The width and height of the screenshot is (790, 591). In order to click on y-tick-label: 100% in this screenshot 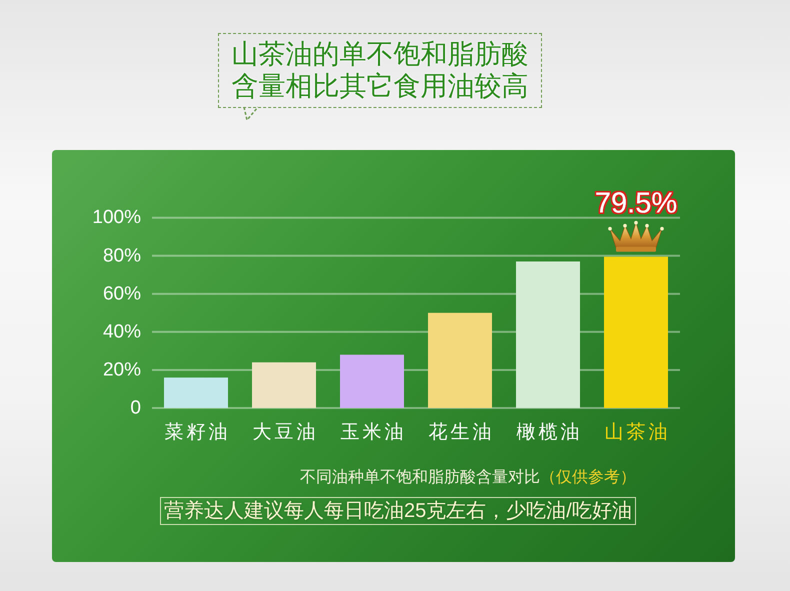, I will do `click(117, 217)`.